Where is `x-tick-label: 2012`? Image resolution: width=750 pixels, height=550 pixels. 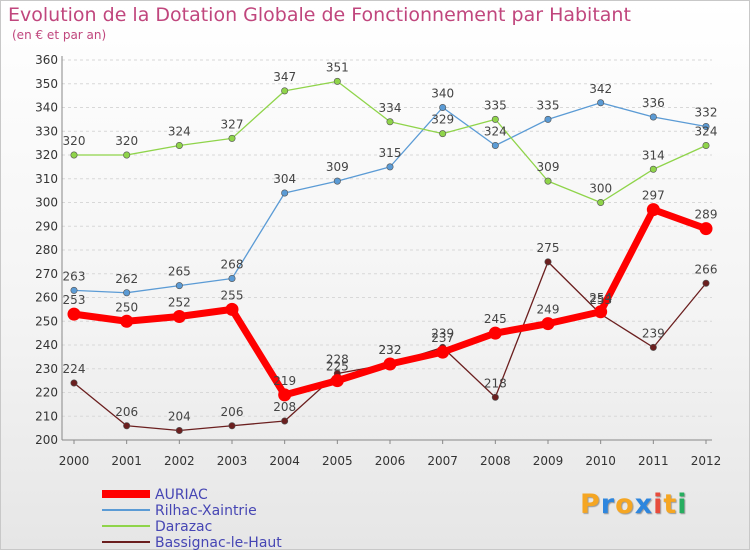 x-tick-label: 2012 is located at coordinates (706, 461).